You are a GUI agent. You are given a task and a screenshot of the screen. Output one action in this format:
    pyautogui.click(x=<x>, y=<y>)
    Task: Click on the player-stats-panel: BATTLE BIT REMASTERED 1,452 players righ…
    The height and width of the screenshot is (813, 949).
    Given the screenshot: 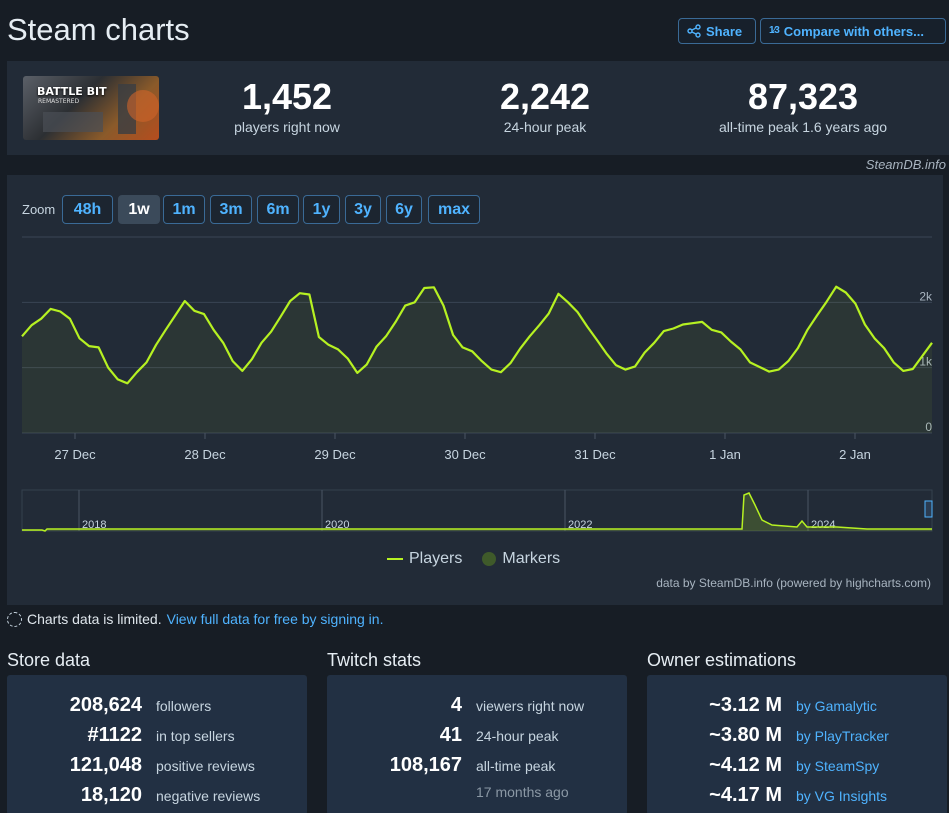 What is the action you would take?
    pyautogui.click(x=478, y=108)
    